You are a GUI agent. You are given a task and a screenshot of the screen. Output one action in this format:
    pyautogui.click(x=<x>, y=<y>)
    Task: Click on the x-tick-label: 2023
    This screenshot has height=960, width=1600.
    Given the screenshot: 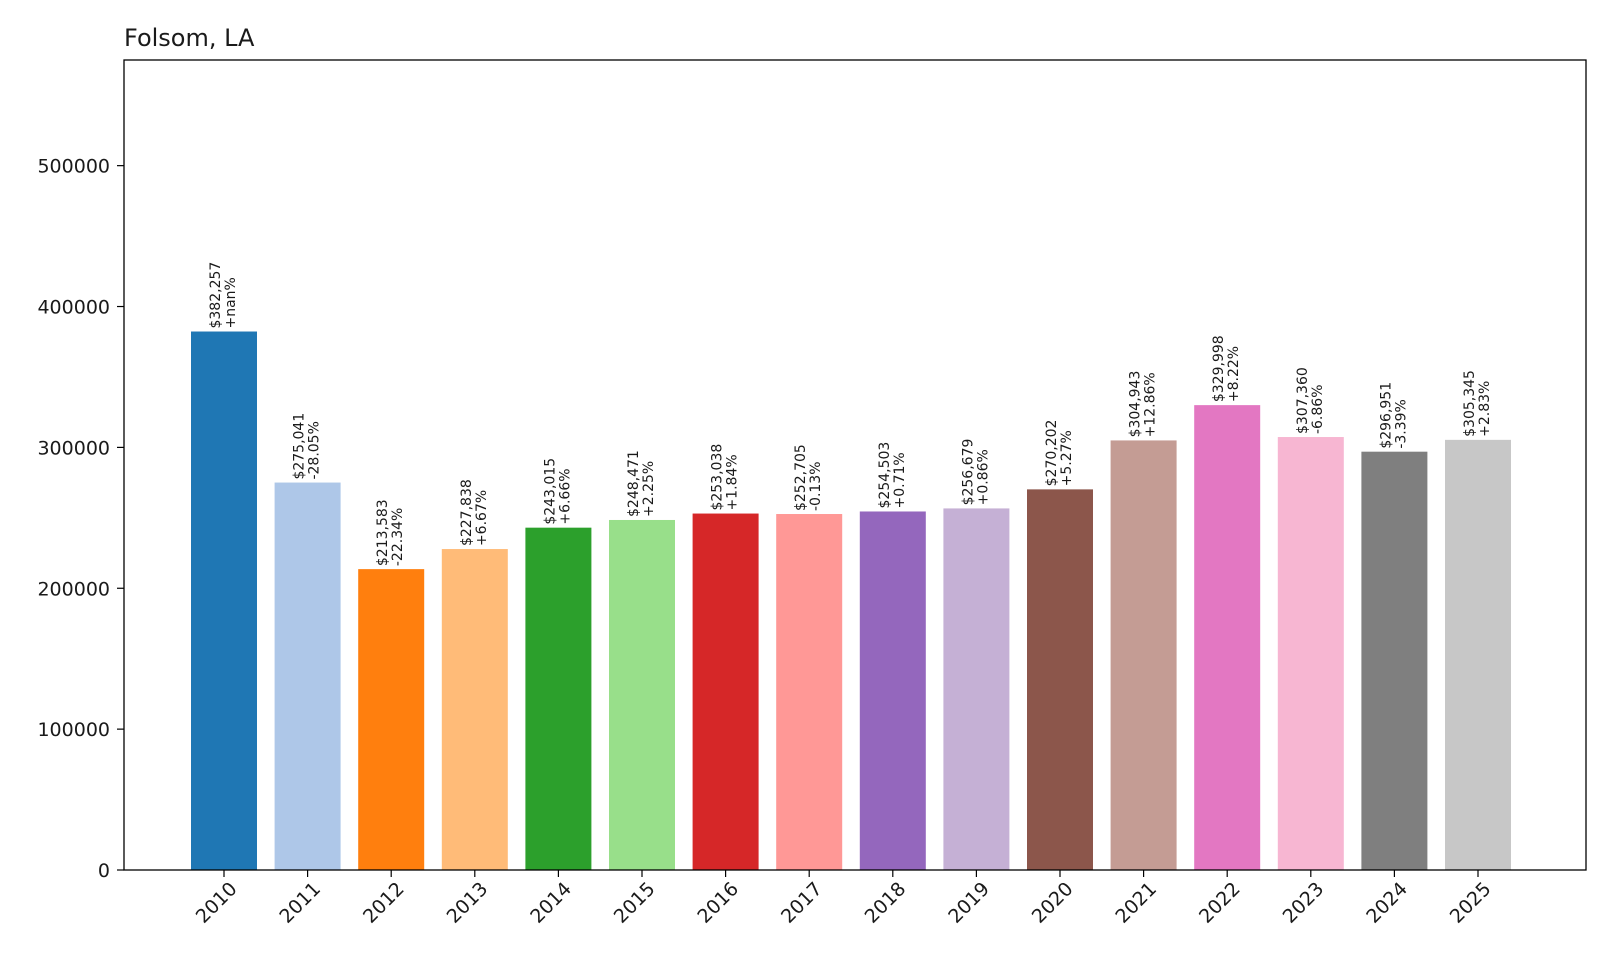 What is the action you would take?
    pyautogui.click(x=1304, y=903)
    